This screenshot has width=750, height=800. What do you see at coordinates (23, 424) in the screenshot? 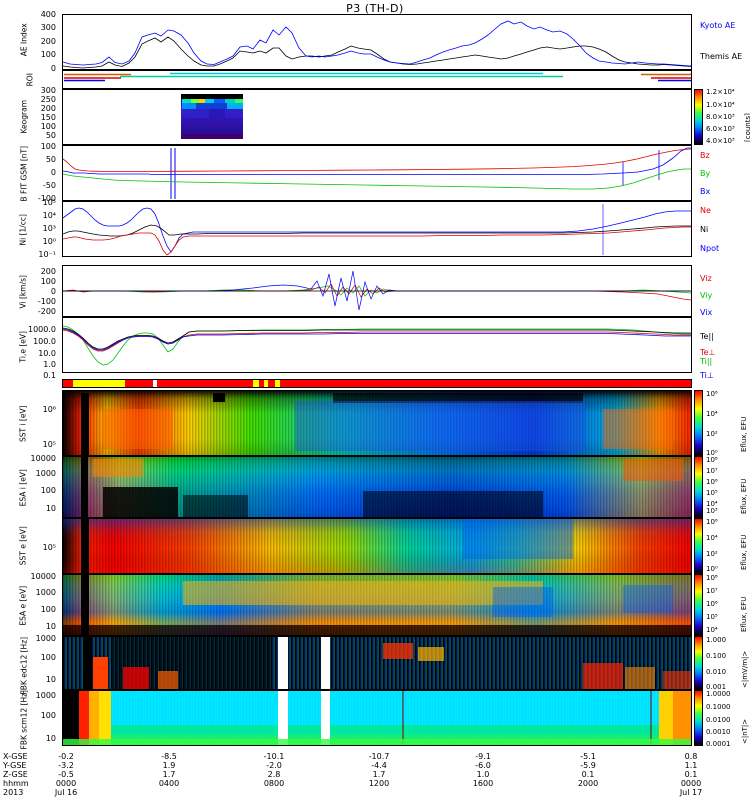
I see `sst-i-ylabel: SST i [eV]` at bounding box center [23, 424].